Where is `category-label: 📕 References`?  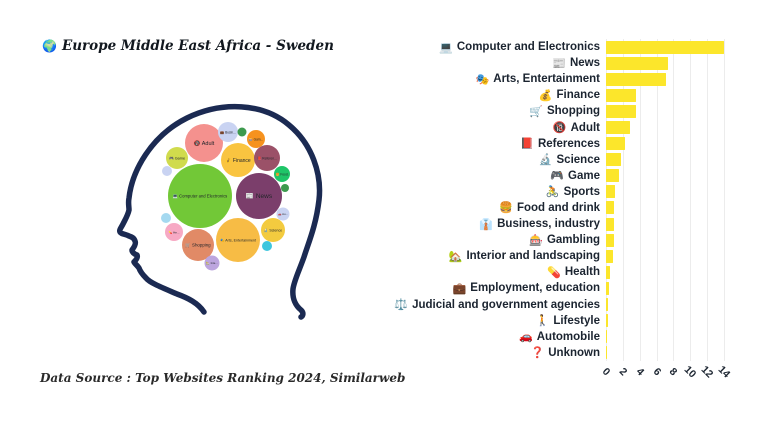 category-label: 📕 References is located at coordinates (498, 144).